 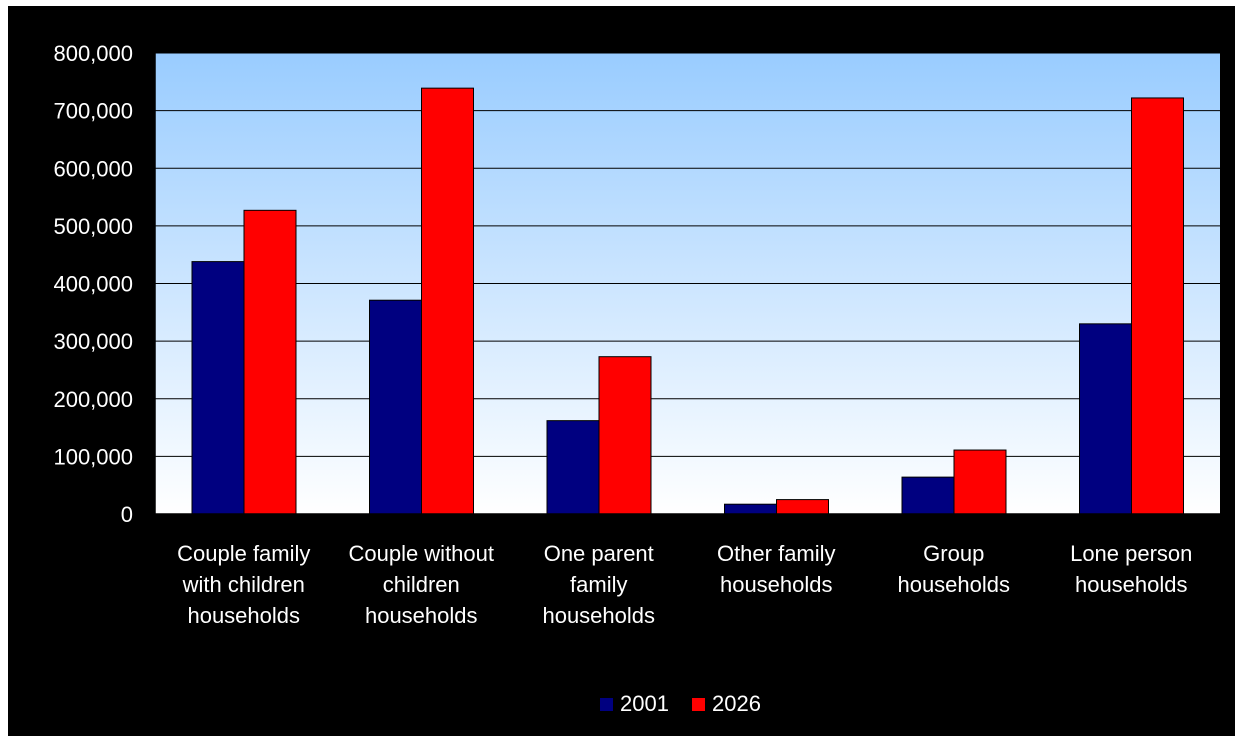 I want to click on x-tick-label: Couple family with children households, so click(x=243, y=584).